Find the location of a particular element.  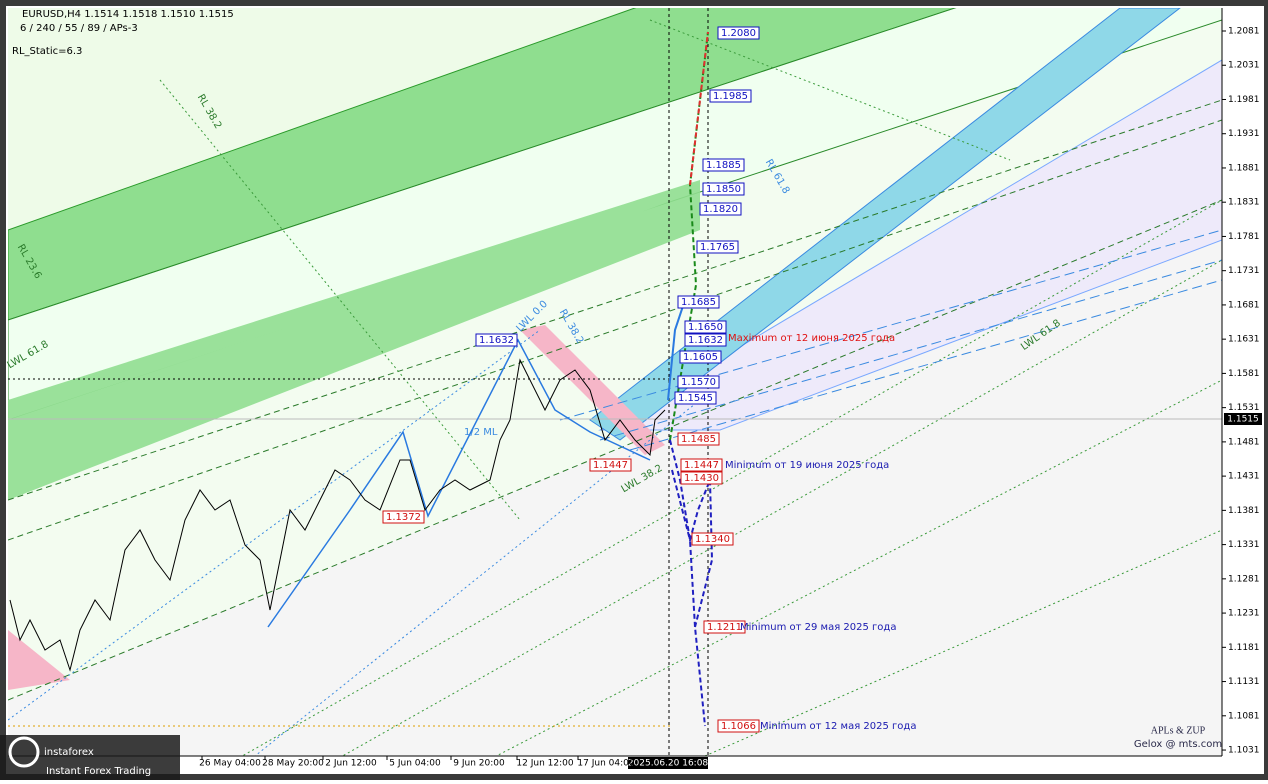

price-label: 1.1081 is located at coordinates (1244, 716).